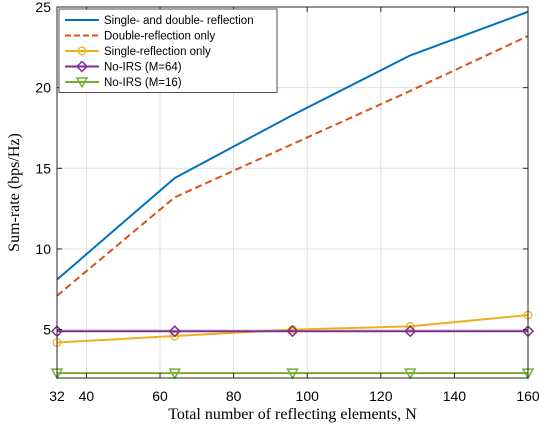  What do you see at coordinates (14, 192) in the screenshot?
I see `y-axis-title: Sum-rate (bps/Hz)` at bounding box center [14, 192].